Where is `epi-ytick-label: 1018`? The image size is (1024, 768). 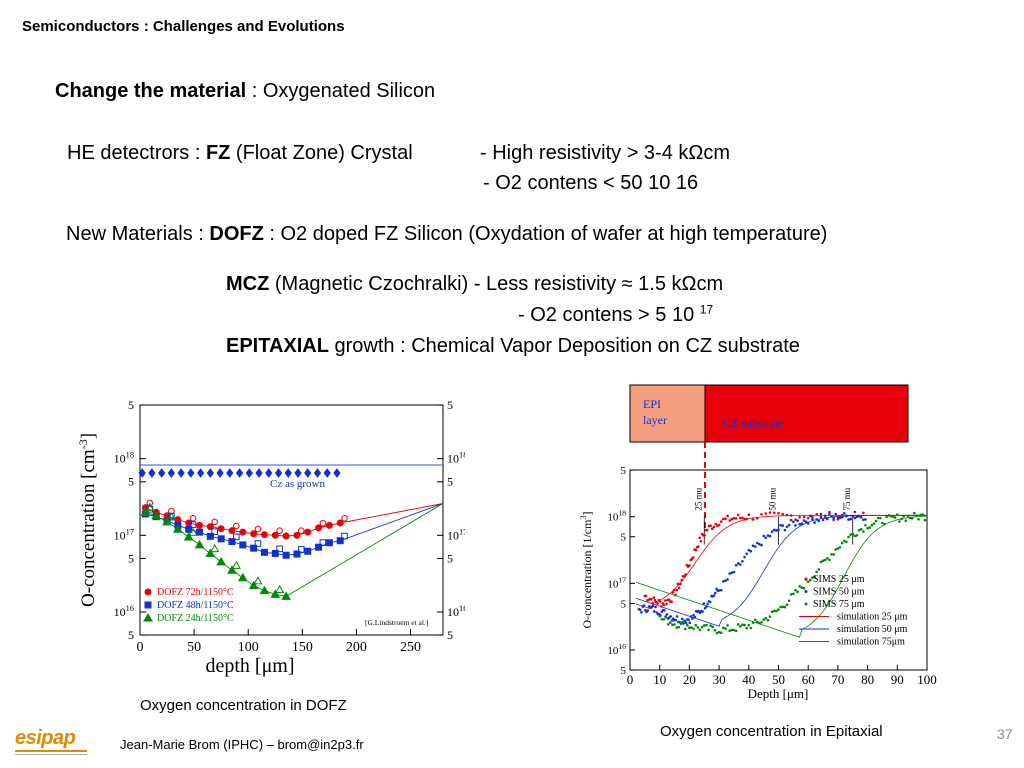
epi-ytick-label: 1018 is located at coordinates (616, 516).